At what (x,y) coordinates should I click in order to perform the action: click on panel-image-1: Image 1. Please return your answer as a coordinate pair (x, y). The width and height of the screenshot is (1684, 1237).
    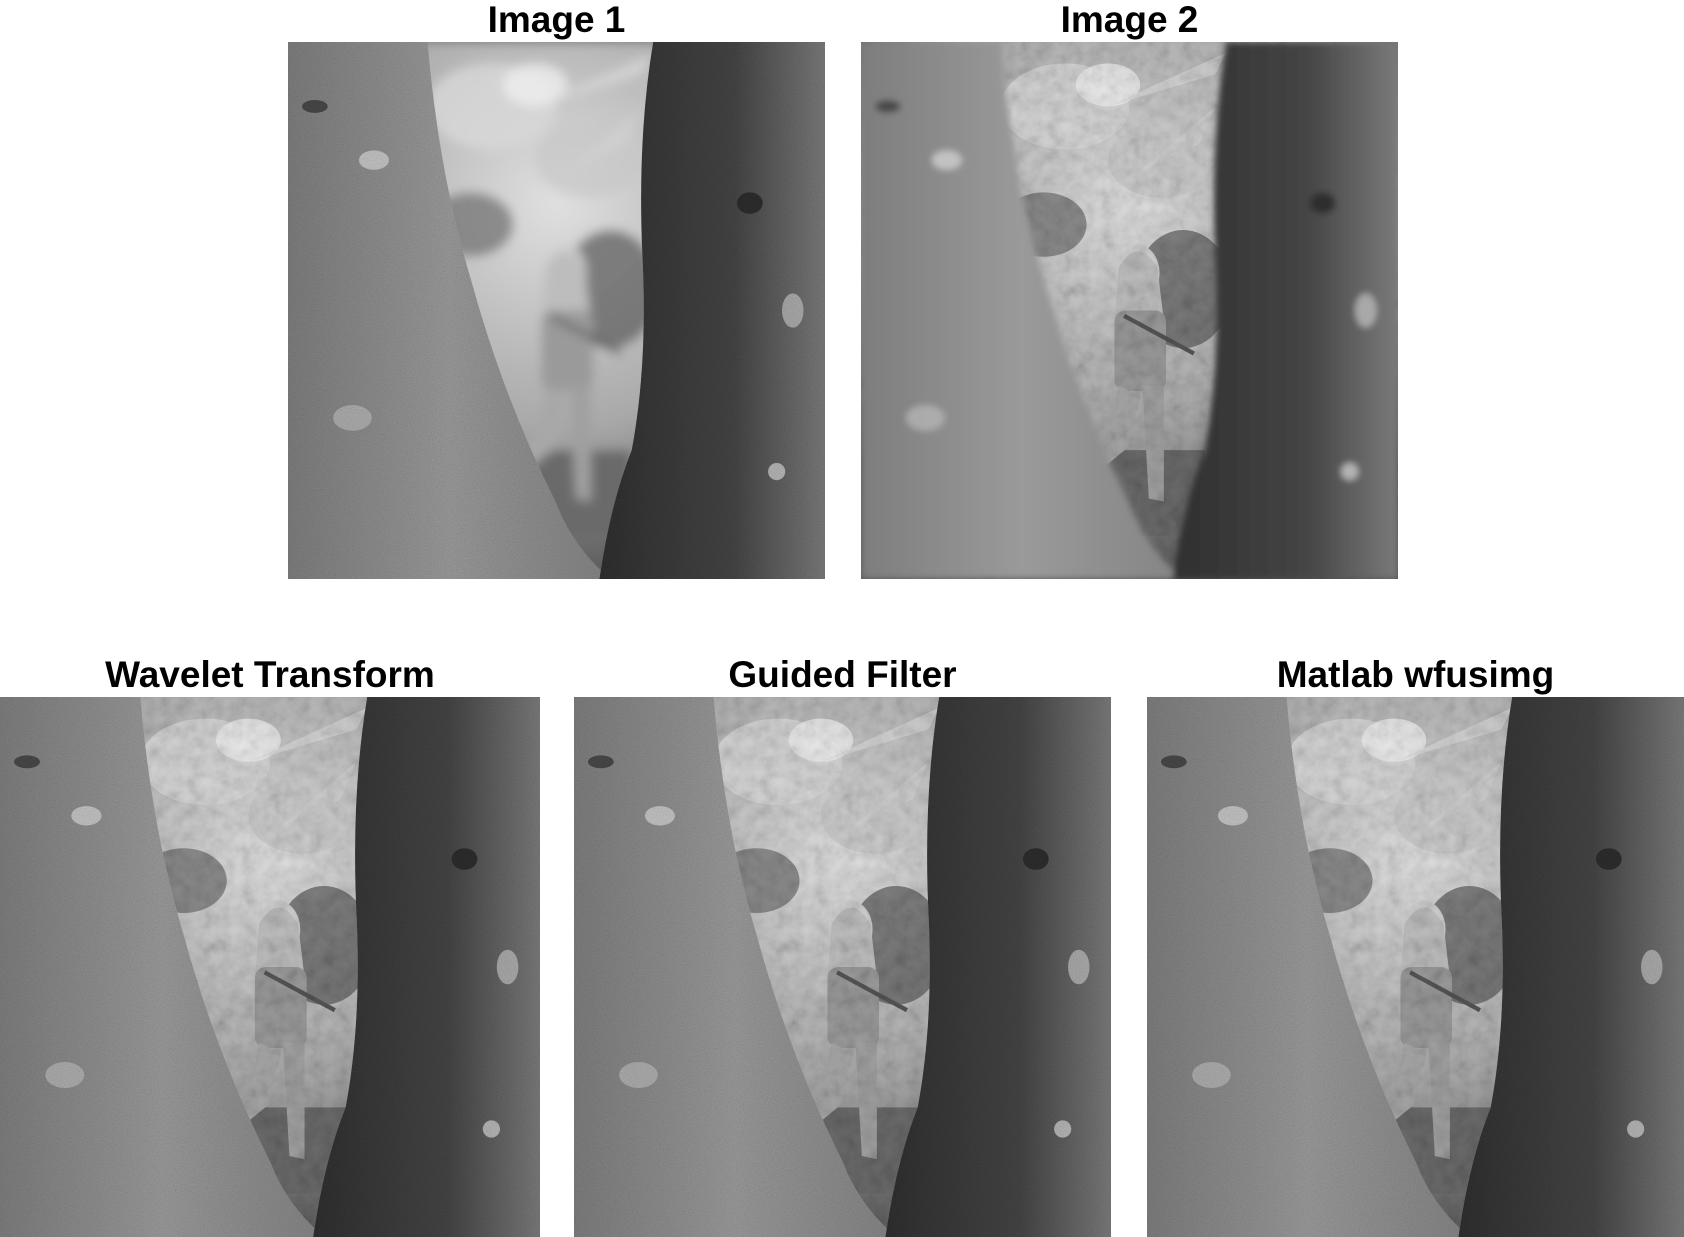
    Looking at the image, I should click on (556, 289).